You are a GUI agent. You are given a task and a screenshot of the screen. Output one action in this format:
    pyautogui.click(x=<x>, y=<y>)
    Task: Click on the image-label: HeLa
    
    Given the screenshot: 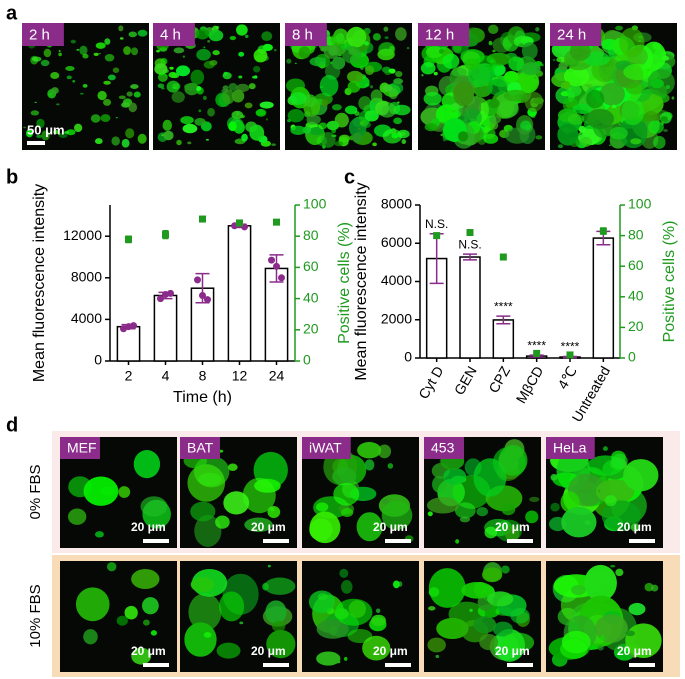 What is the action you would take?
    pyautogui.click(x=570, y=448)
    